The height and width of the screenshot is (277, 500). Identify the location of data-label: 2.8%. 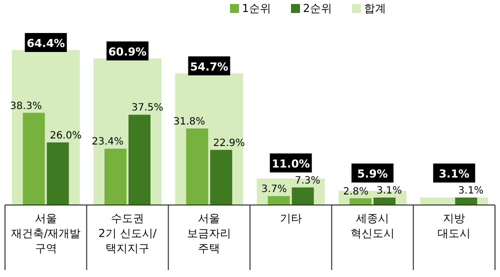
(355, 192).